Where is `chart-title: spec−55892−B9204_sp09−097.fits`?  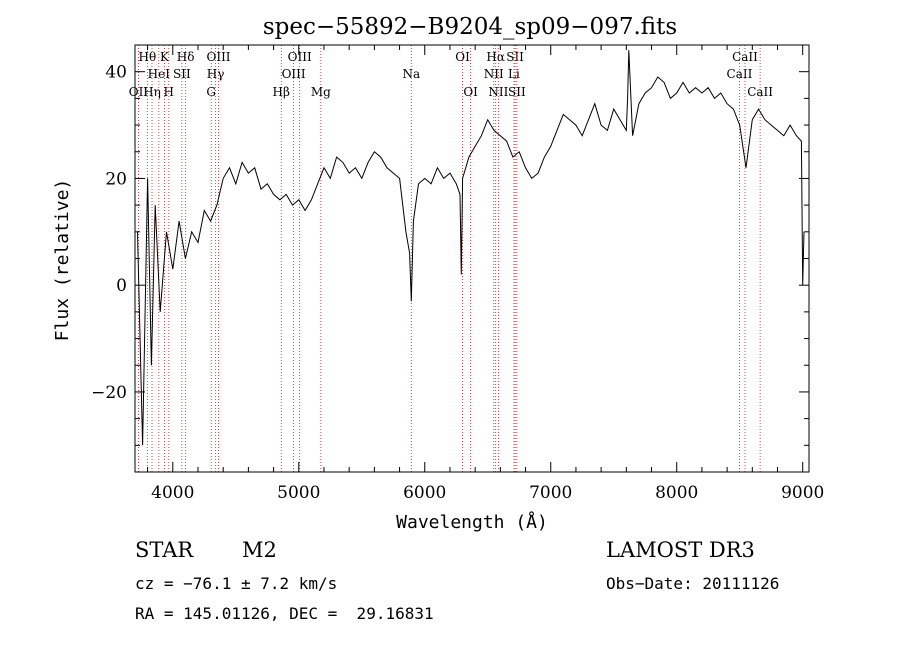
chart-title: spec−55892−B9204_sp09−097.fits is located at coordinates (470, 27).